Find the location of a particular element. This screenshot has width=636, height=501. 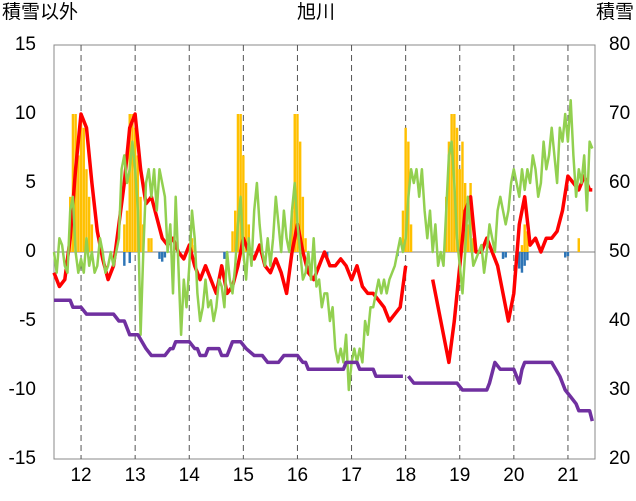

y-tick-left: -5 is located at coordinates (27, 320).